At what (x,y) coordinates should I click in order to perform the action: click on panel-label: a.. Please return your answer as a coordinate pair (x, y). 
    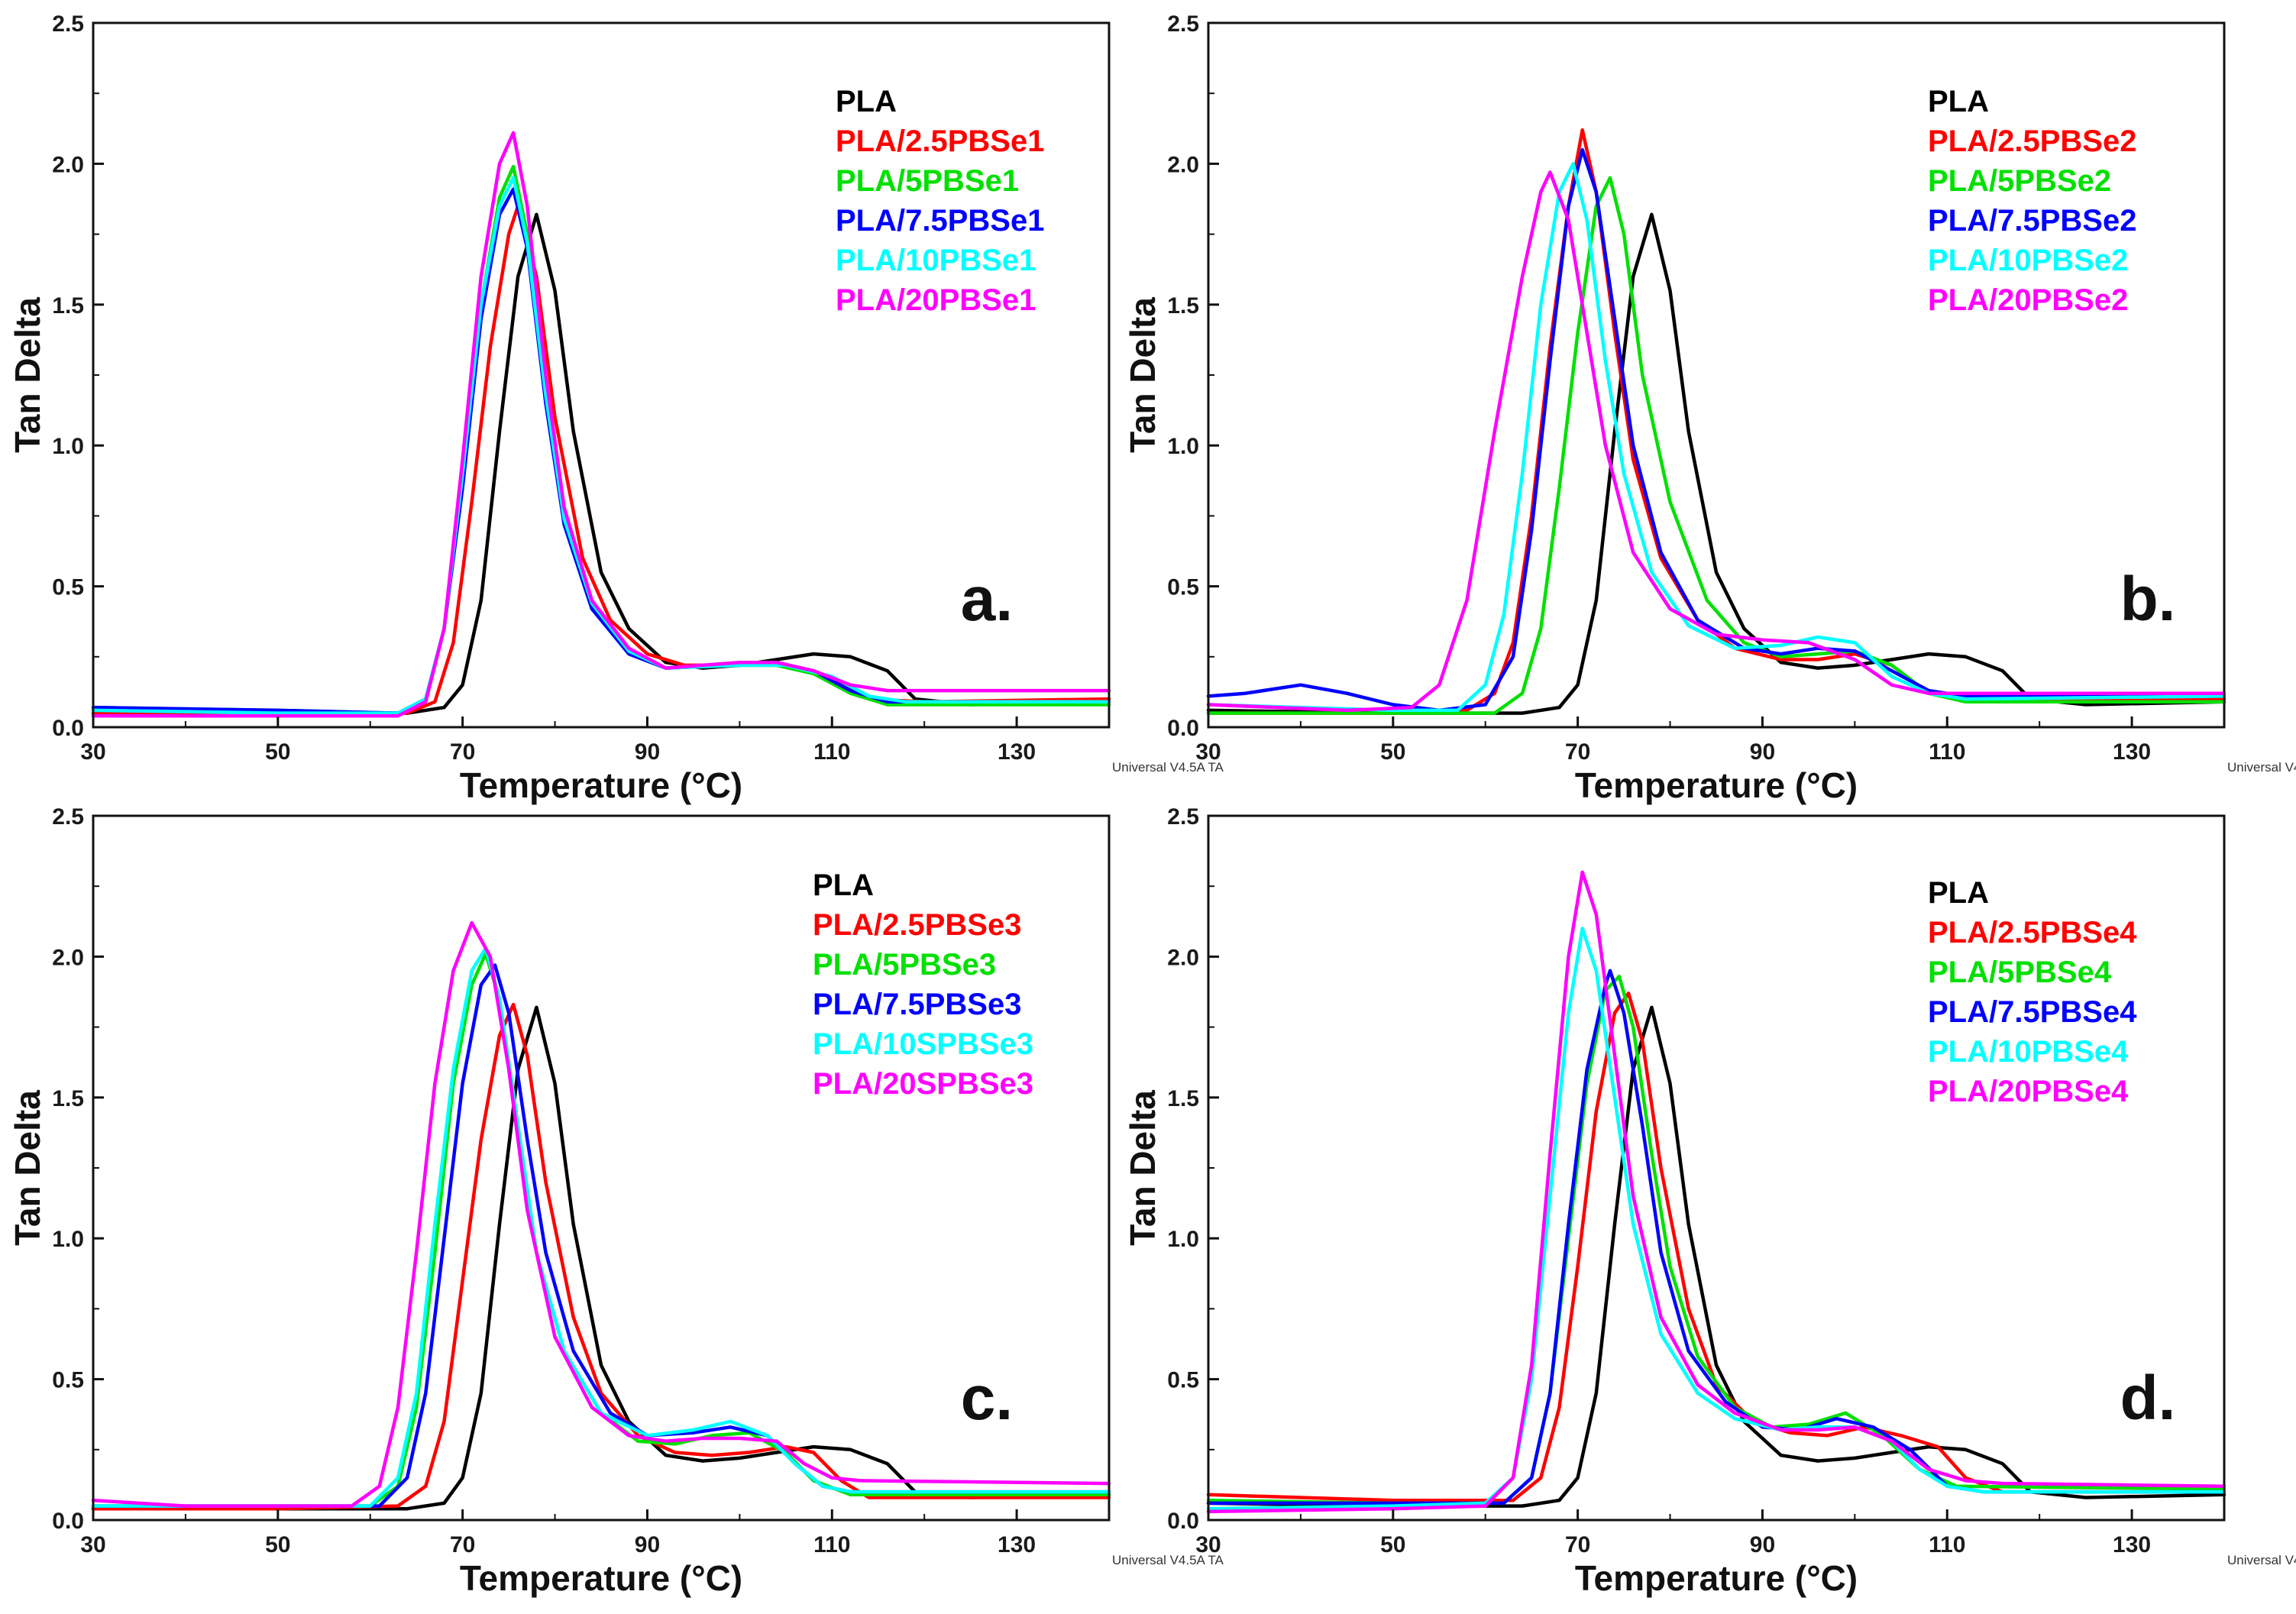
    Looking at the image, I should click on (987, 599).